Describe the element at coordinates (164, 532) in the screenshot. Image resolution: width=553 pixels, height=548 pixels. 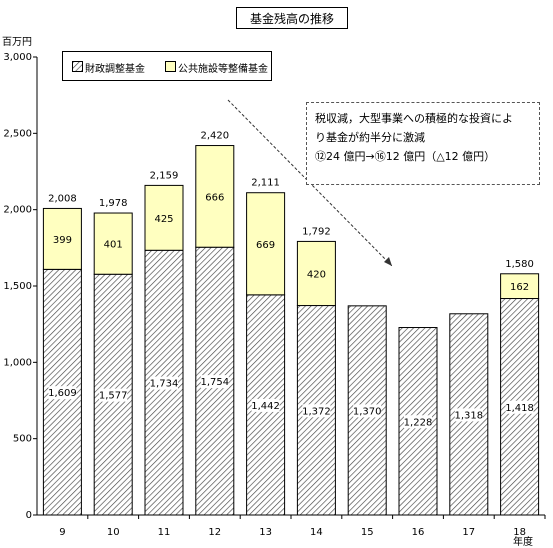
I see `x-tick-label: 11` at that location.